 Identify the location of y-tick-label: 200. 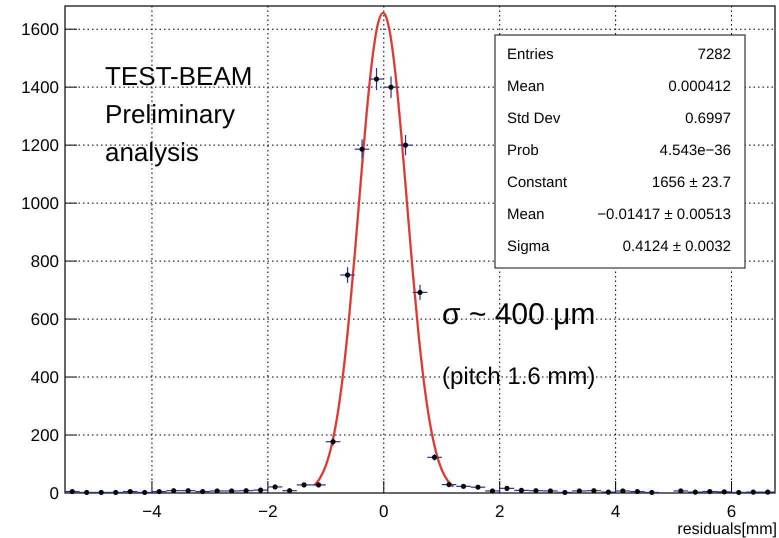
(44, 436).